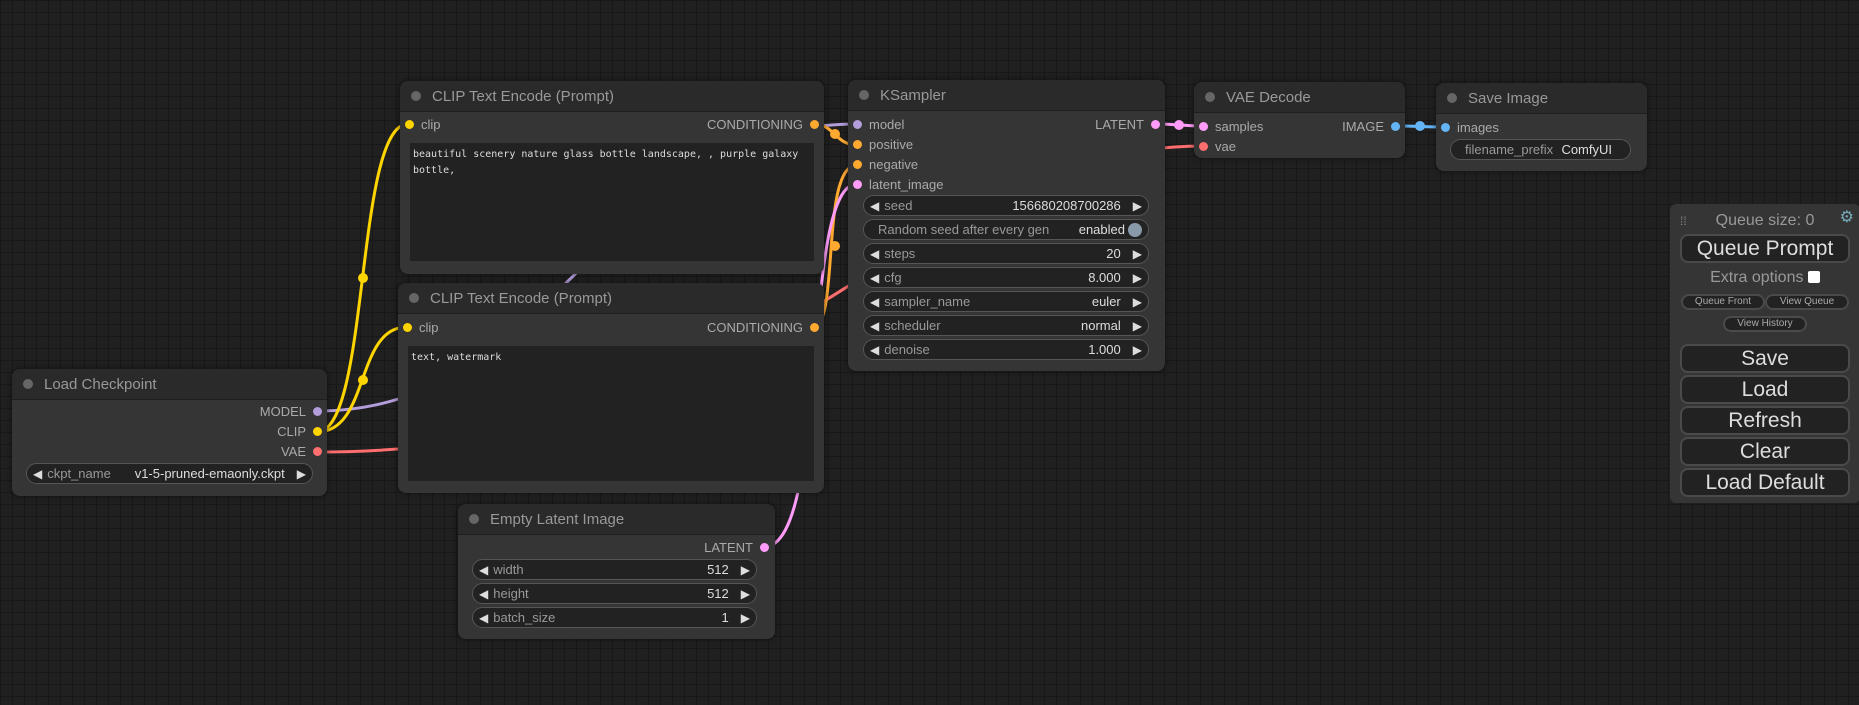 This screenshot has width=1859, height=705. What do you see at coordinates (299, 431) in the screenshot?
I see `output-clip: CLIP` at bounding box center [299, 431].